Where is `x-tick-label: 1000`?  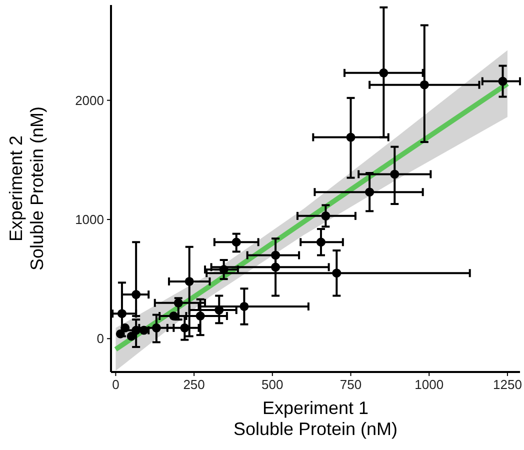 x-tick-label: 1000 is located at coordinates (429, 384).